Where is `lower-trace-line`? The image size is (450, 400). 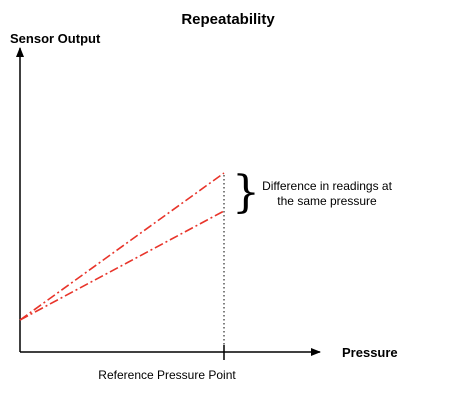 lower-trace-line is located at coordinates (122, 265).